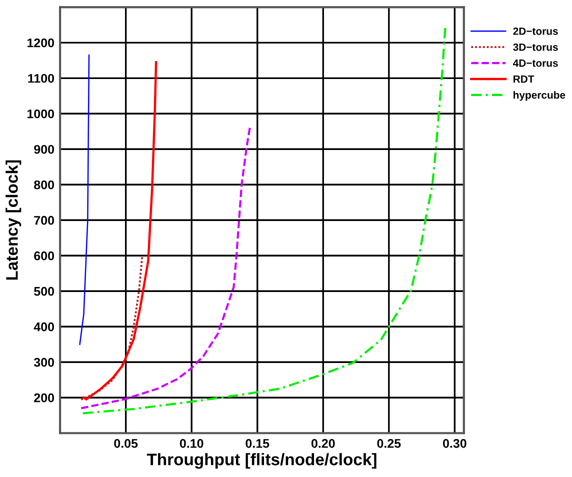 This screenshot has width=572, height=477. Describe the element at coordinates (14, 220) in the screenshot. I see `y-axis-title: Latency [clock]` at that location.